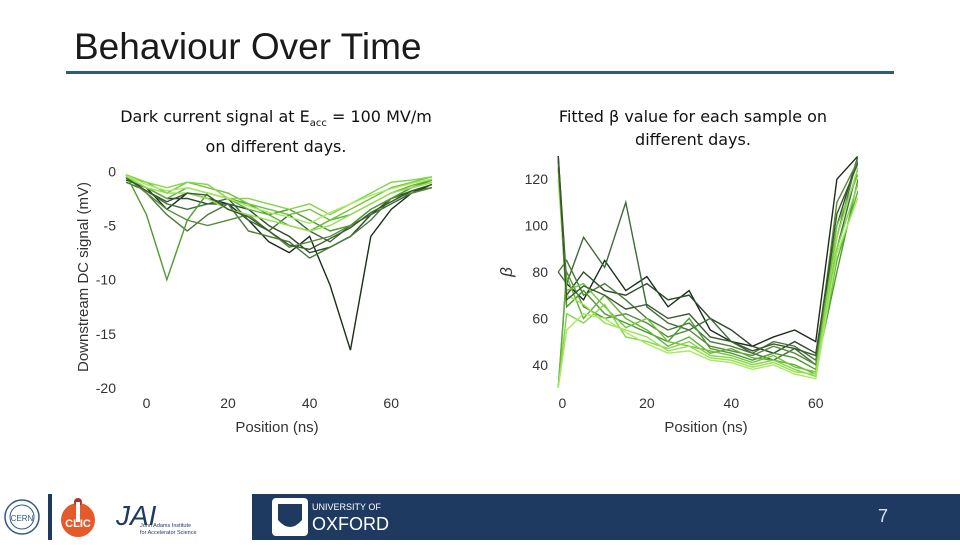  I want to click on cern-logo-text: CERN, so click(22, 518).